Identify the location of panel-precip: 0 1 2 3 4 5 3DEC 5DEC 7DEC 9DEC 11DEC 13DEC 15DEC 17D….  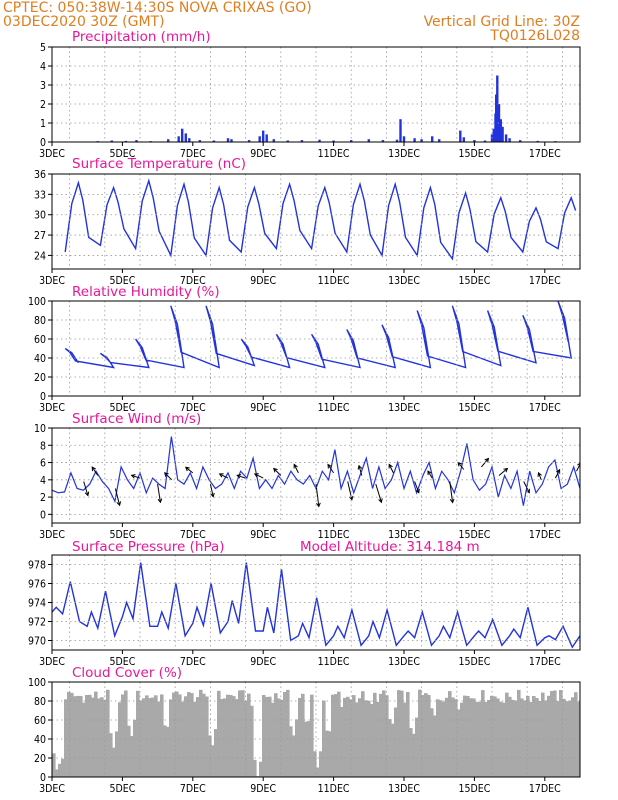
(310, 94).